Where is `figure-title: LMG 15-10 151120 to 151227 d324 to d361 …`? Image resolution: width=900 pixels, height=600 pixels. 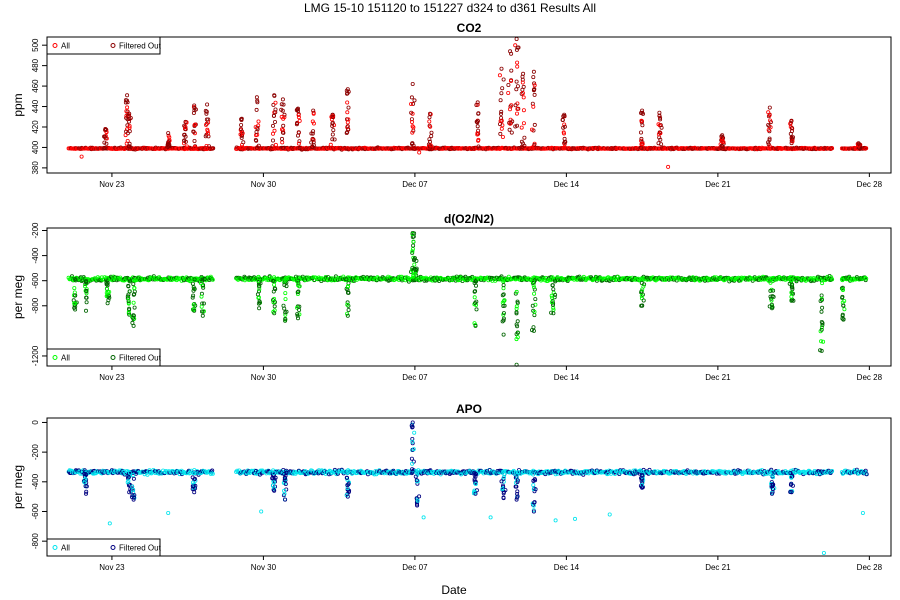 figure-title: LMG 15-10 151120 to 151227 d324 to d361 … is located at coordinates (450, 8).